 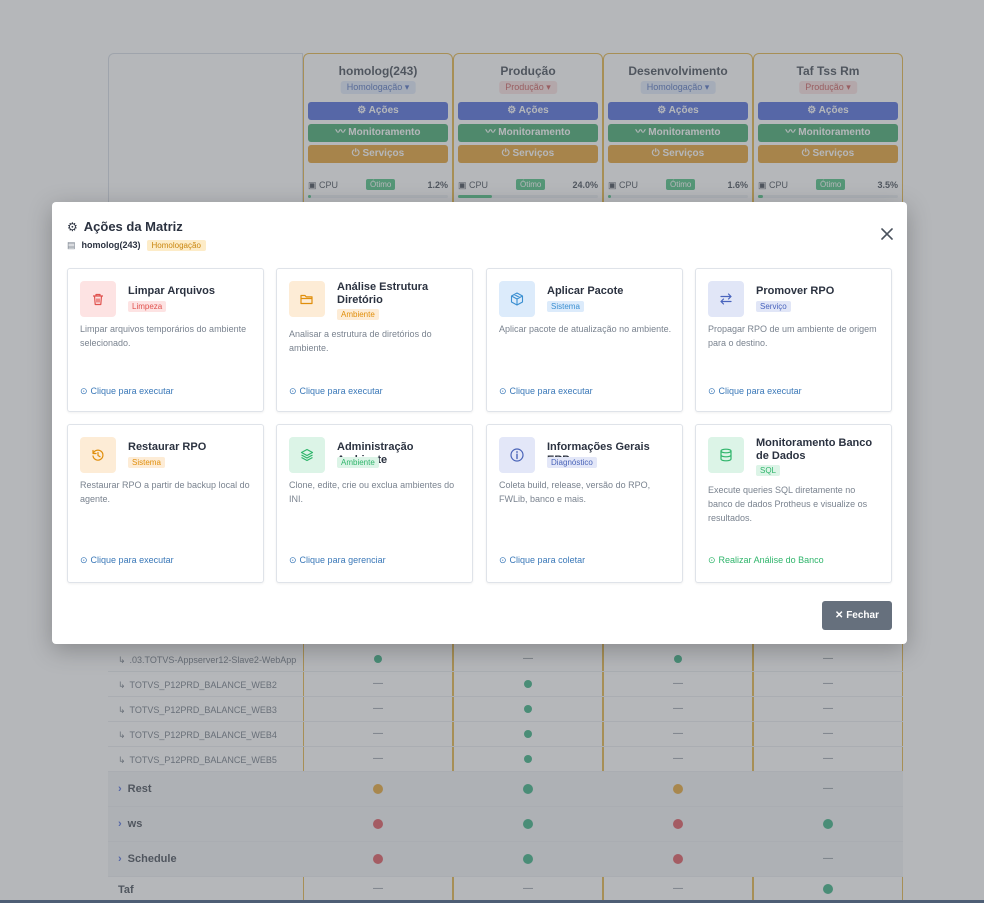 I want to click on action-card-link-label: Realizar Análise do Banco, so click(x=771, y=560).